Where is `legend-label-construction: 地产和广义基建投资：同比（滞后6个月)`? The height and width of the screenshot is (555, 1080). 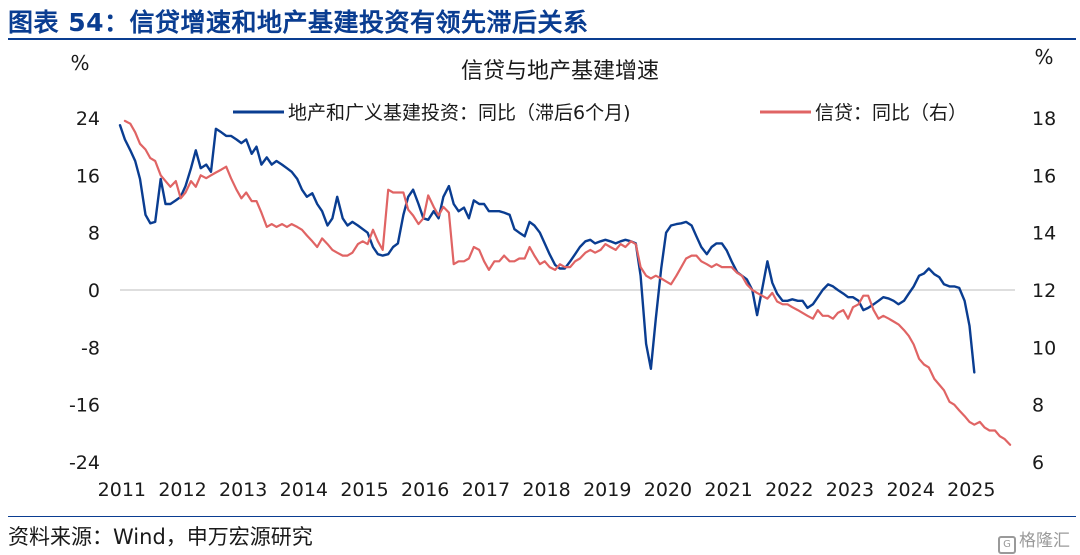 legend-label-construction: 地产和广义基建投资：同比（滞后6个月) is located at coordinates (459, 113).